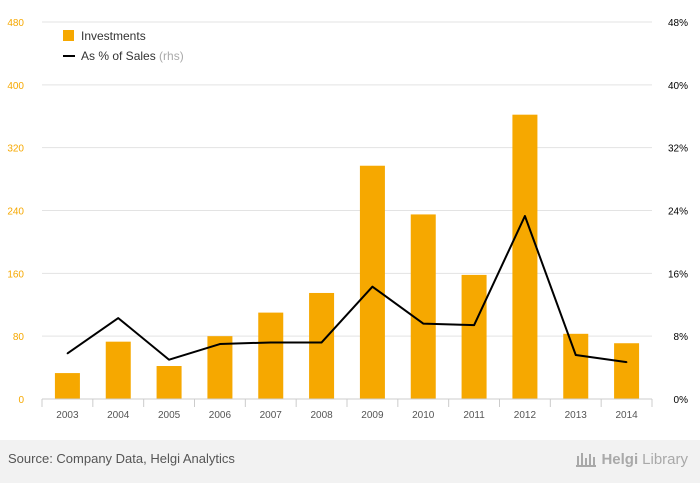 This screenshot has width=700, height=483. I want to click on line-point-2003, so click(67, 353).